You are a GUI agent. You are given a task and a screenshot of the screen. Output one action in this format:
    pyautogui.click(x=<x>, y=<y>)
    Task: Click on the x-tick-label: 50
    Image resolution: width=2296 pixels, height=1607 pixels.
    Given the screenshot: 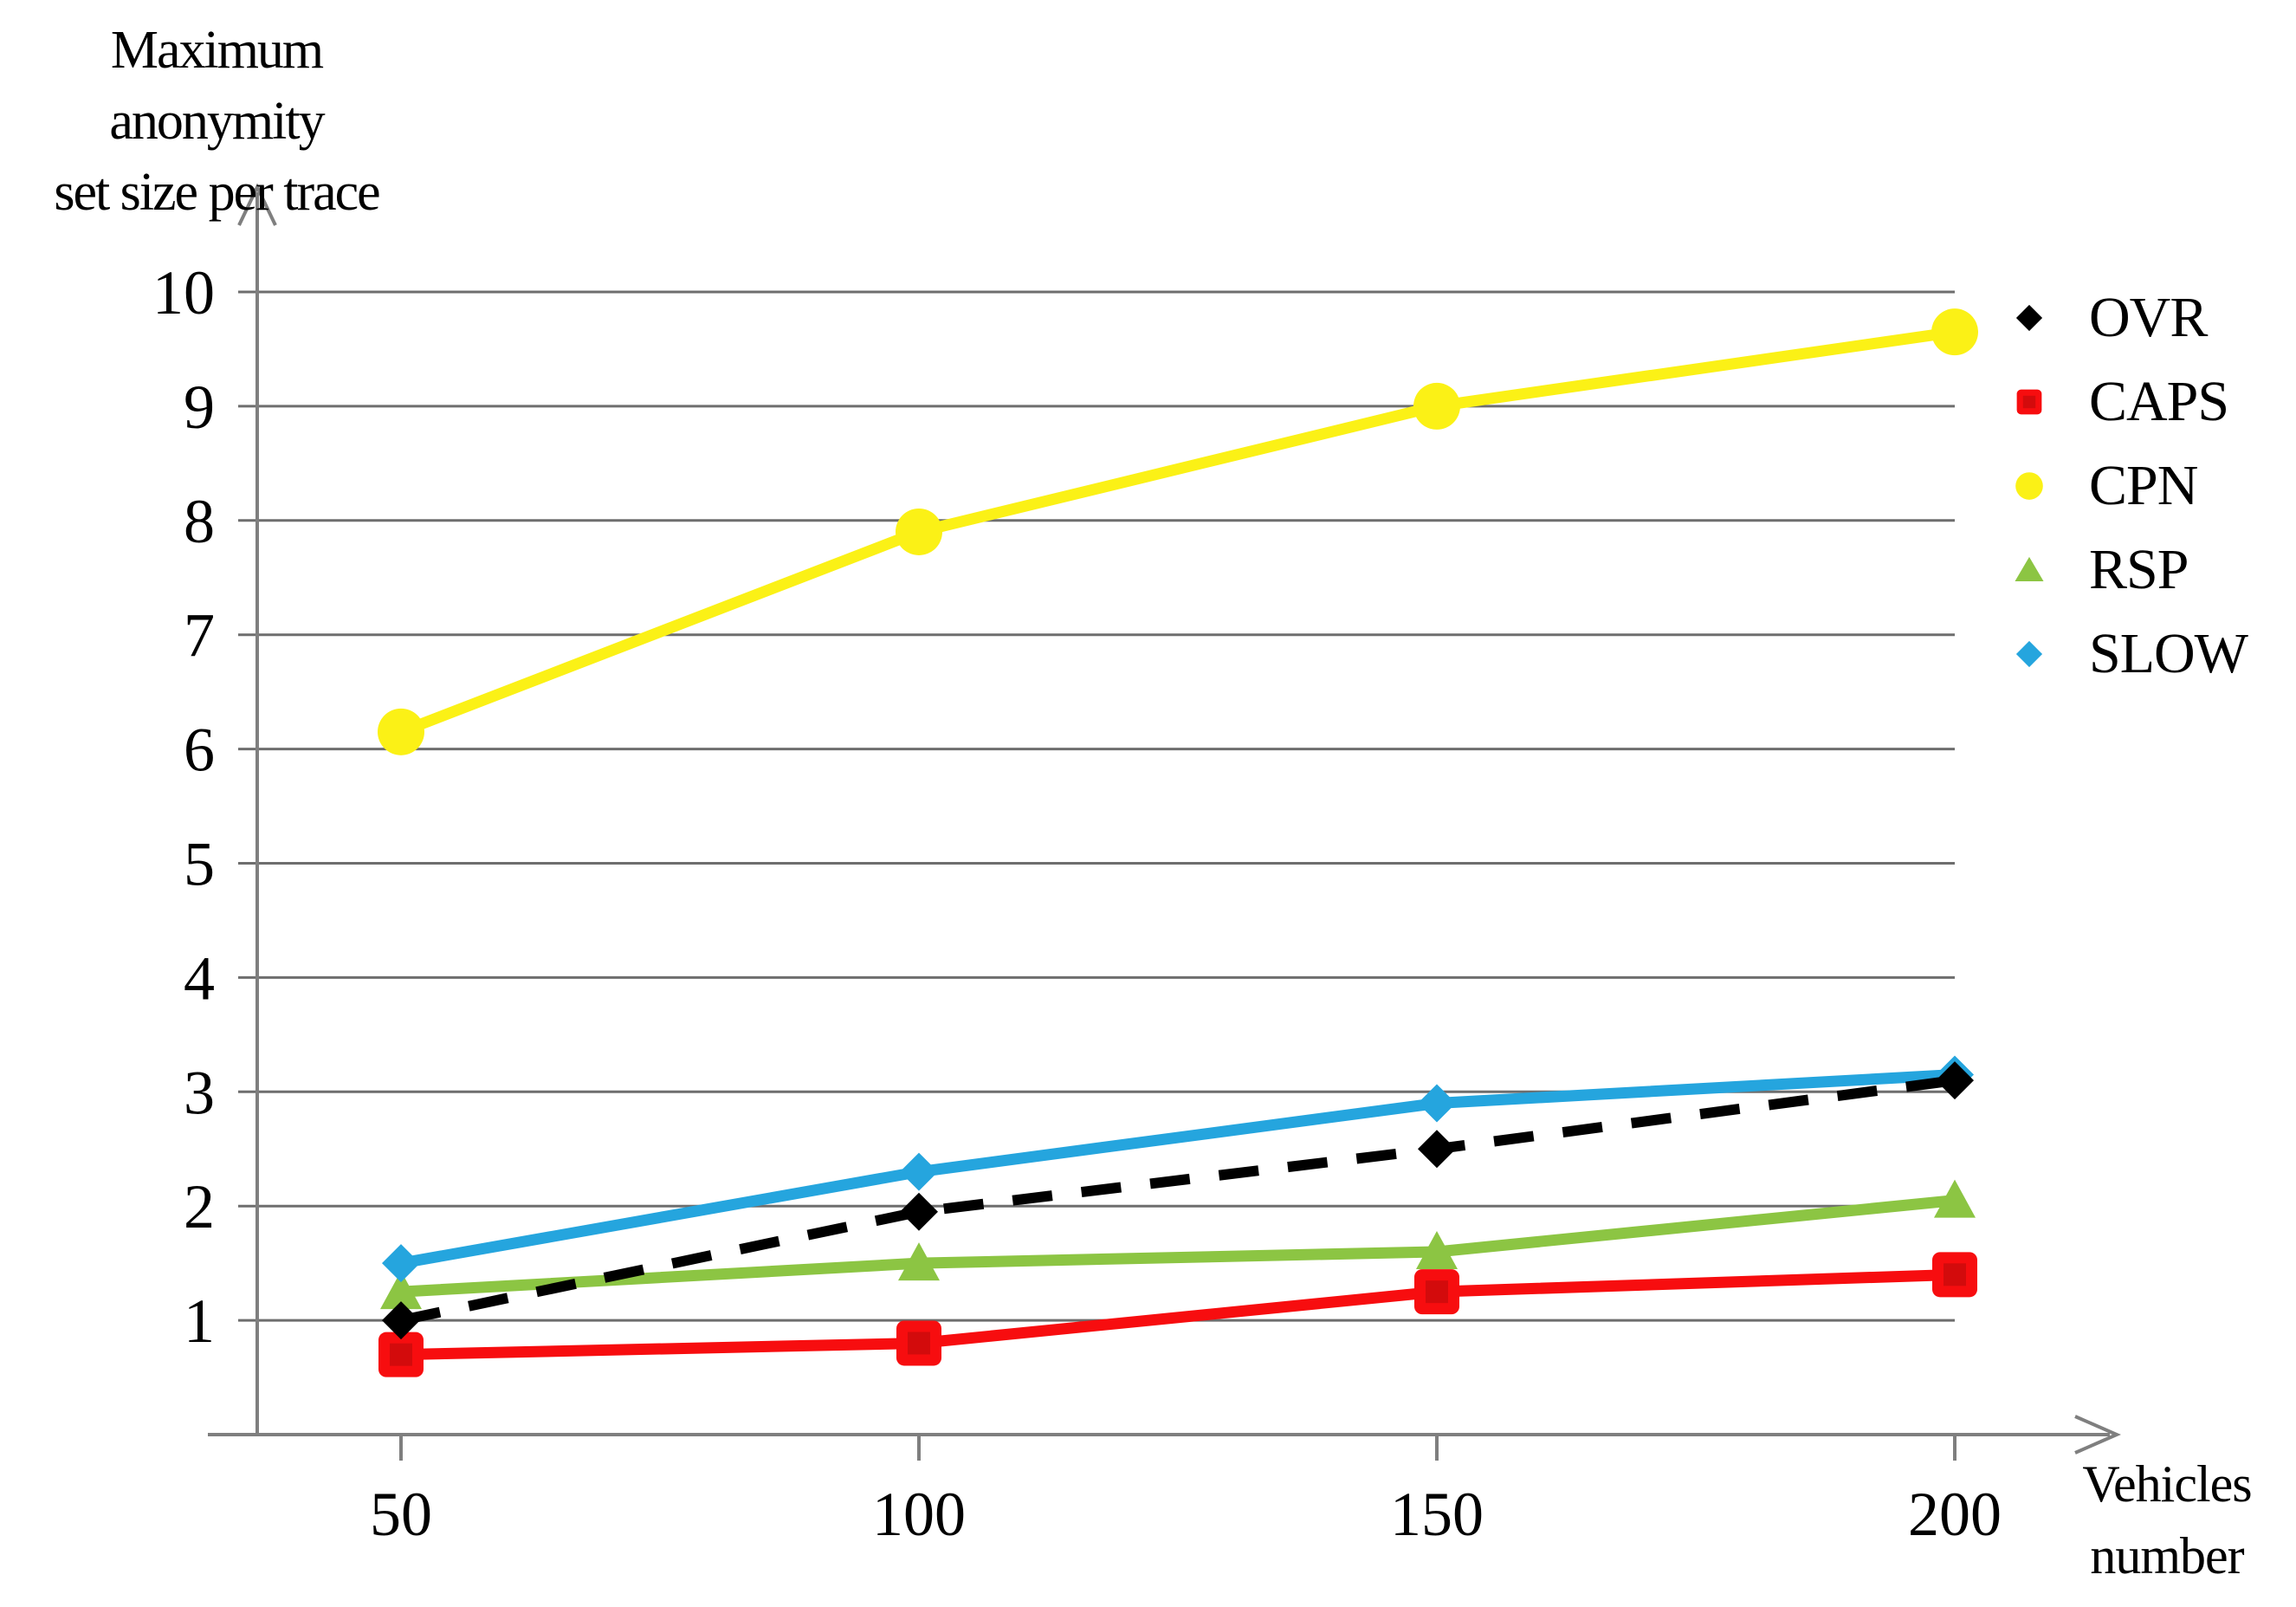 What is the action you would take?
    pyautogui.click(x=401, y=1514)
    